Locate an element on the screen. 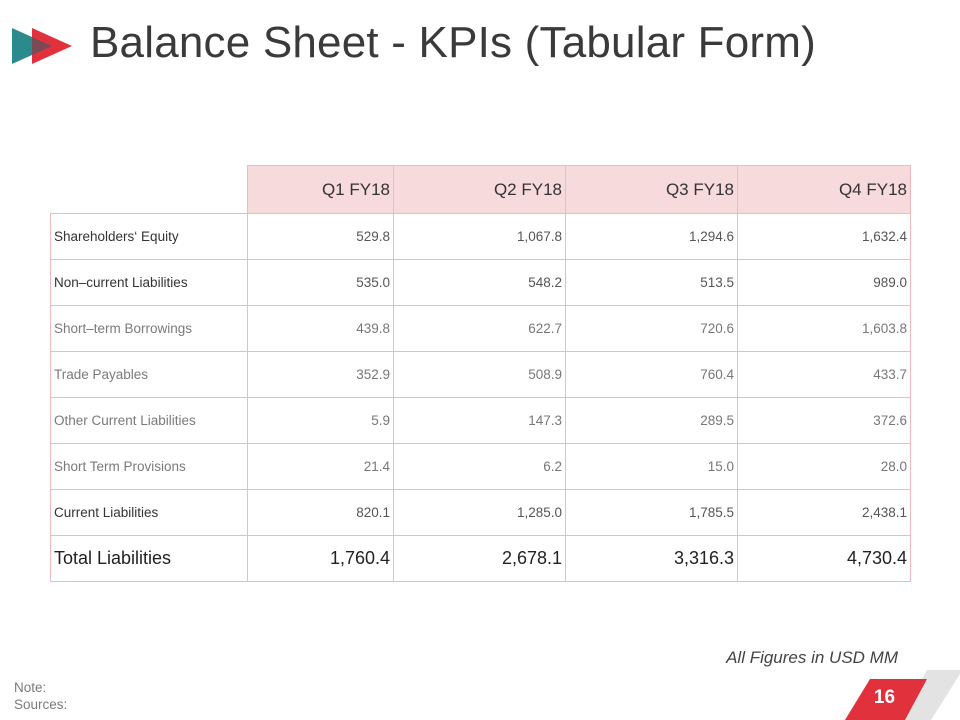 This screenshot has height=720, width=960. table-row-trade-payables: Trade Payables 352.9 508.9 760.4 433.7 is located at coordinates (480, 374).